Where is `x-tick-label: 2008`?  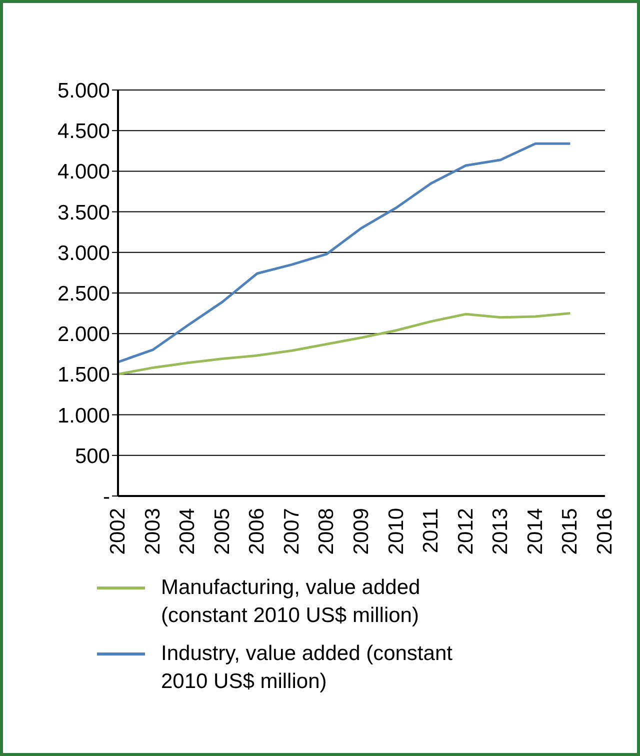 x-tick-label: 2008 is located at coordinates (326, 531).